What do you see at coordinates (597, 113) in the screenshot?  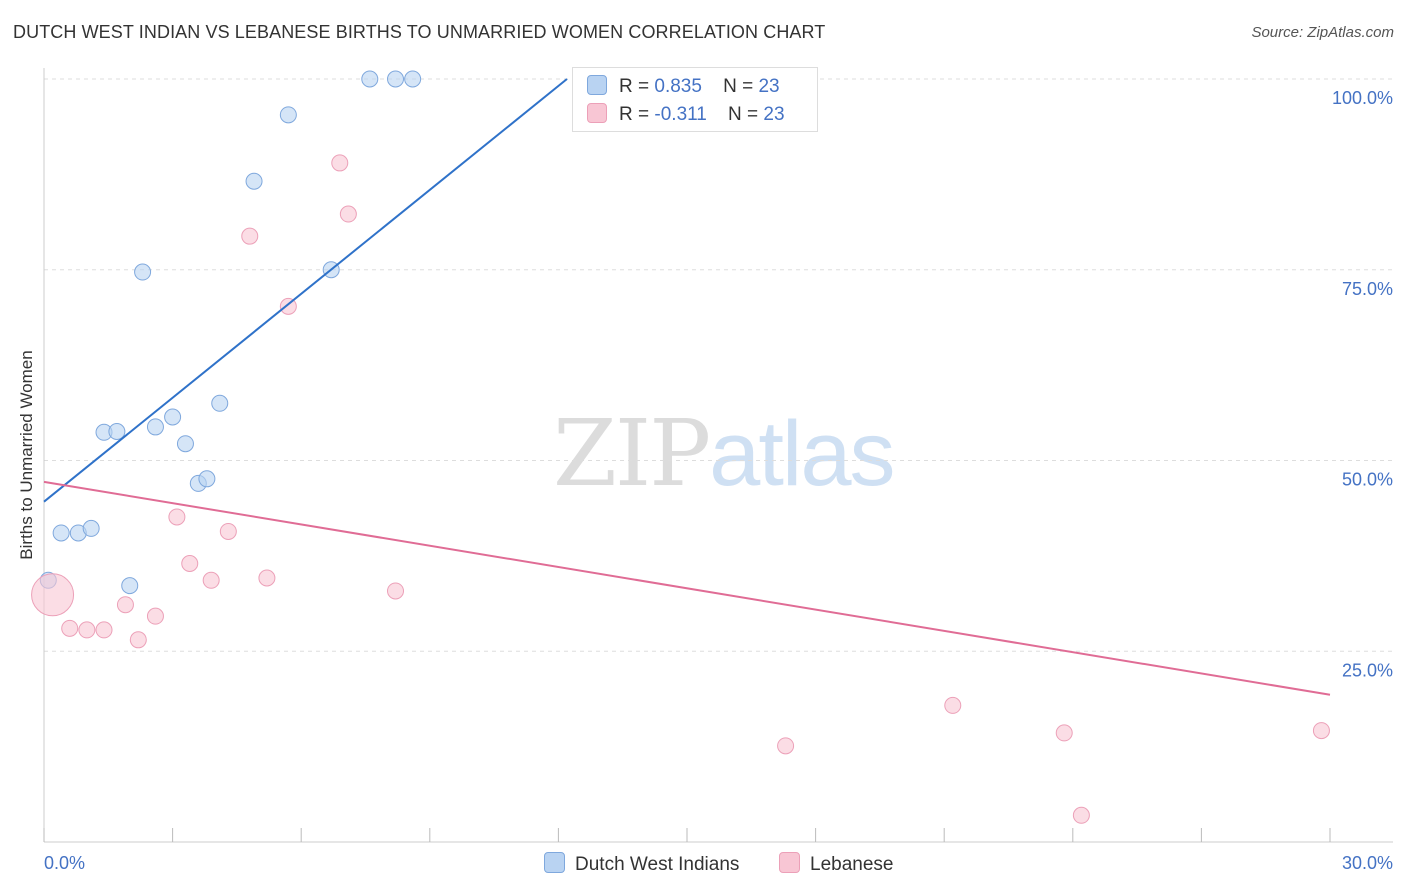 I see `legend-swatch-pink` at bounding box center [597, 113].